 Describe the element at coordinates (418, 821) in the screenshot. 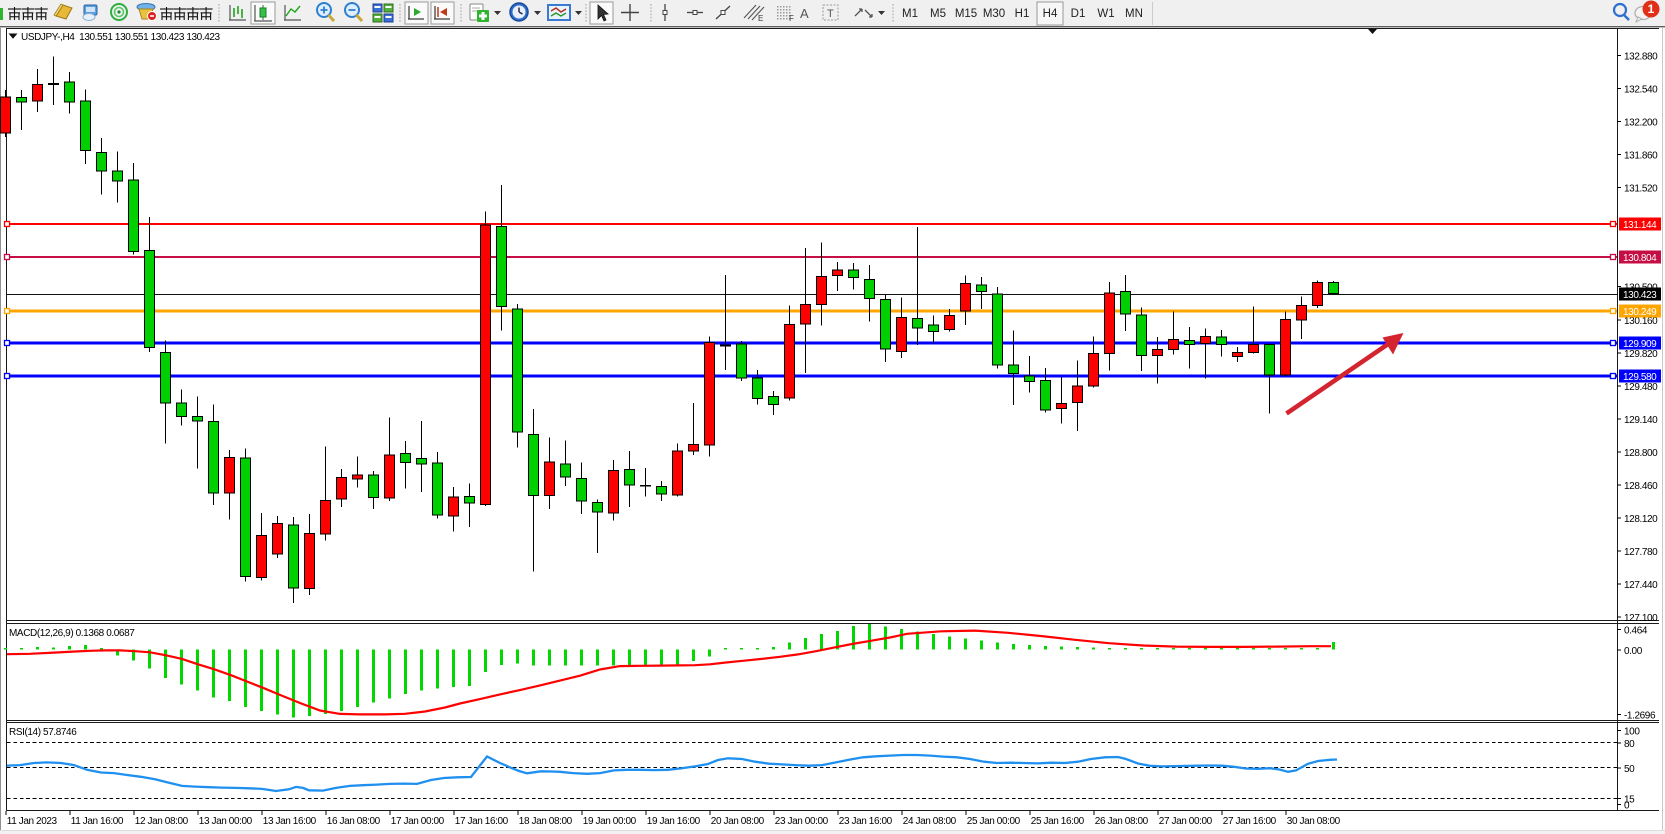

I see `svg-text: 17 Jan 00:00` at that location.